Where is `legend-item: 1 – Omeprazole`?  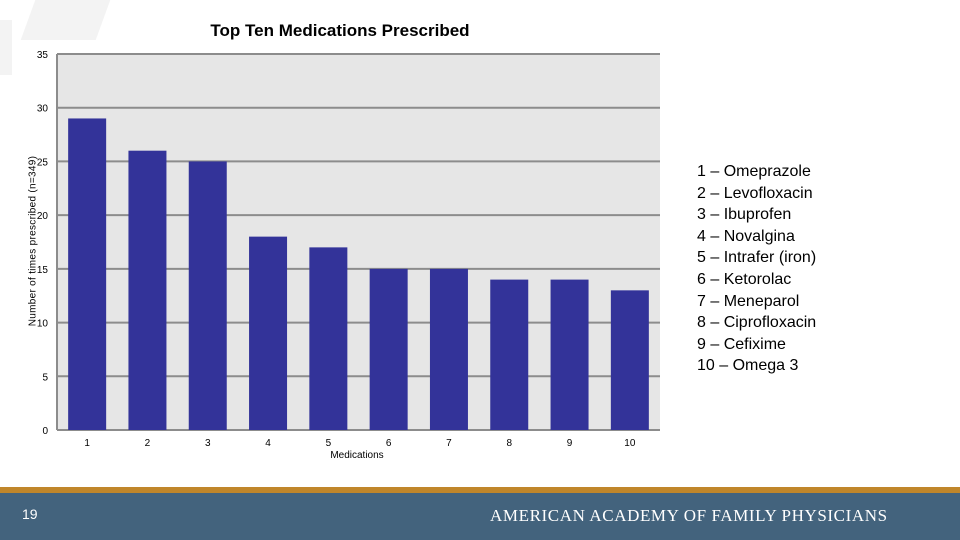
legend-item: 1 – Omeprazole is located at coordinates (754, 171).